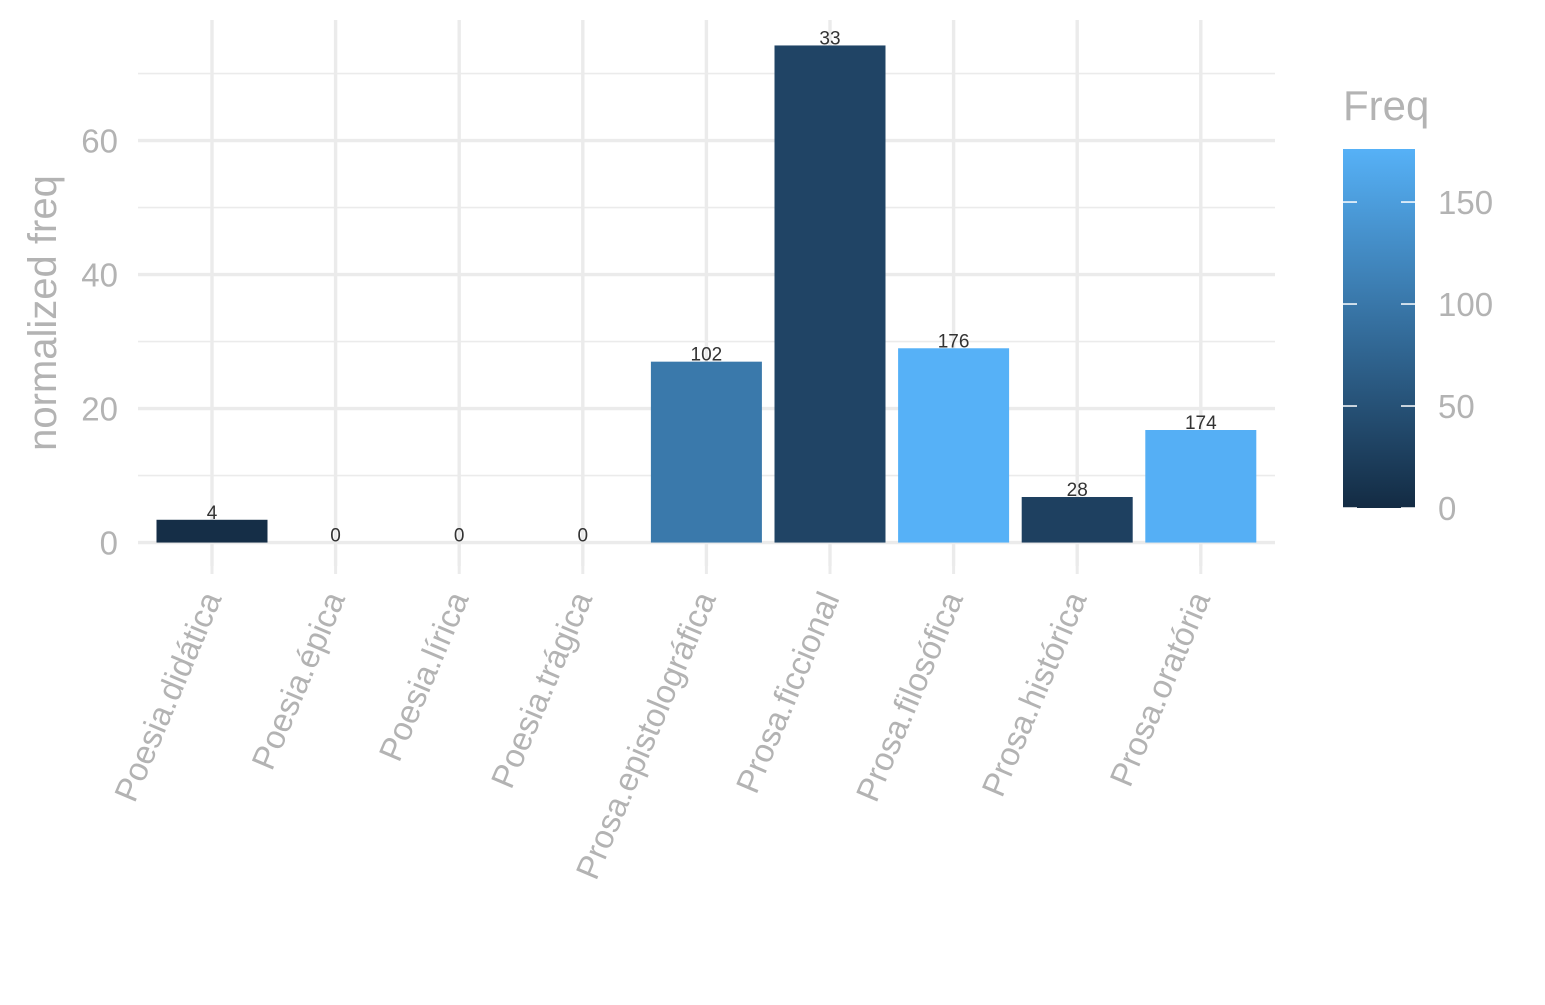  I want to click on y-tick-label: 40, so click(99, 275).